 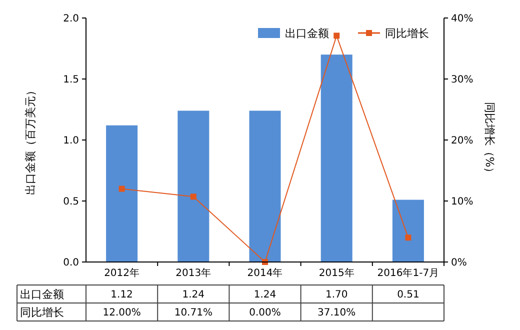 What do you see at coordinates (71, 263) in the screenshot?
I see `y-tick-label: 0.0` at bounding box center [71, 263].